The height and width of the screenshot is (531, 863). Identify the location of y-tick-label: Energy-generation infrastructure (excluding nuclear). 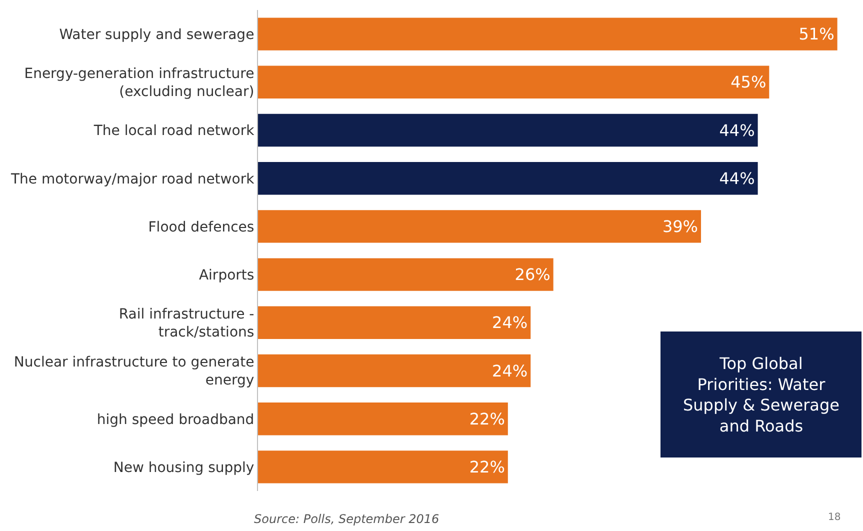
(139, 83).